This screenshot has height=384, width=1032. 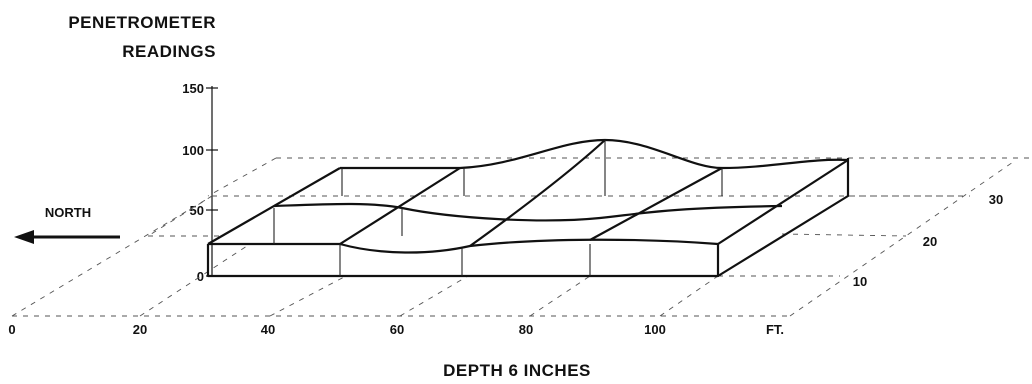 What do you see at coordinates (193, 150) in the screenshot?
I see `y-tick-label-100: 100` at bounding box center [193, 150].